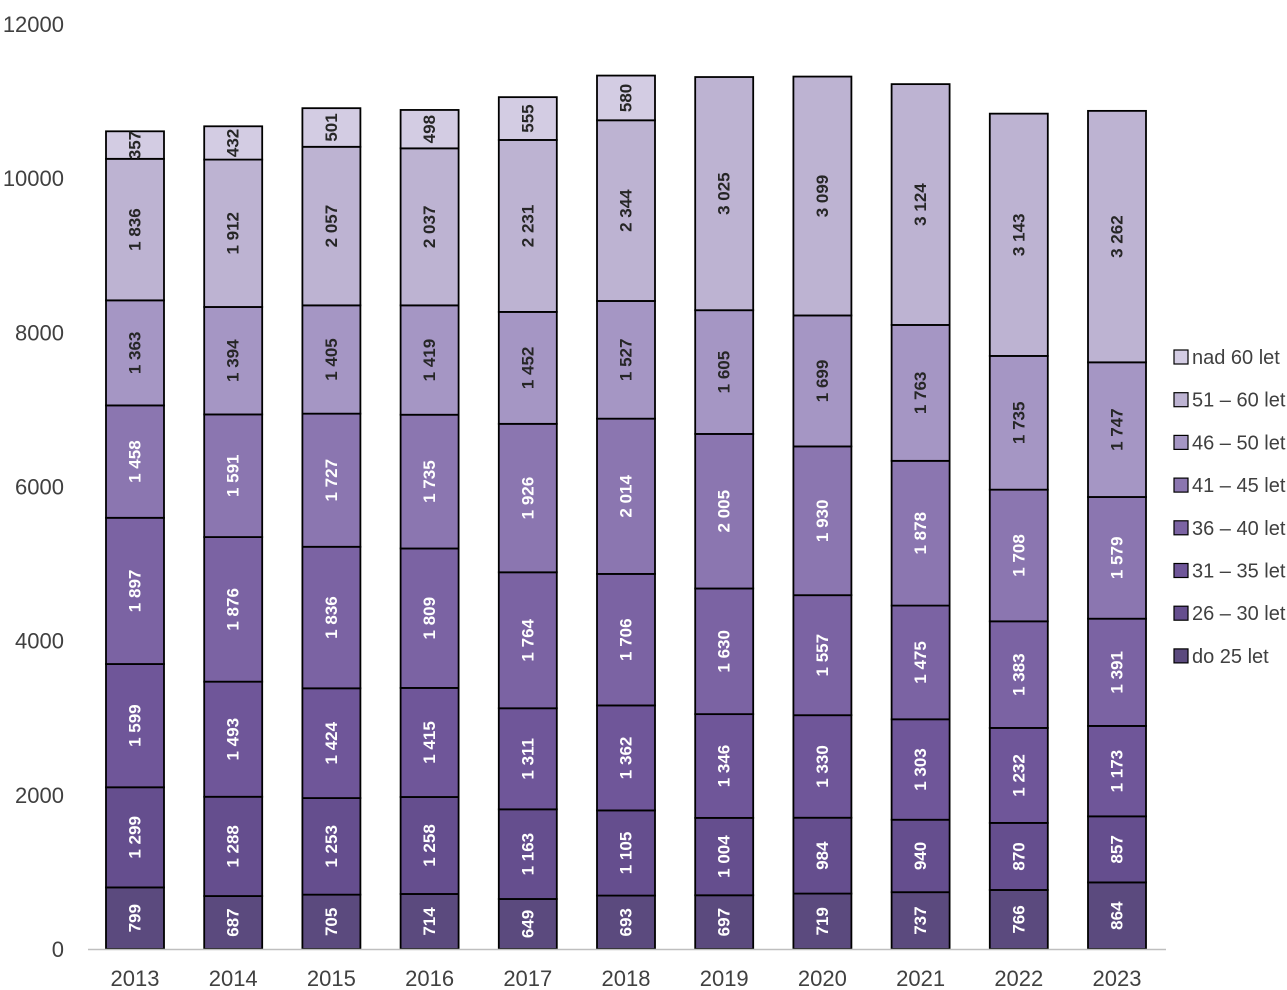  Describe the element at coordinates (429, 742) in the screenshot. I see `data-label: 1 415` at that location.